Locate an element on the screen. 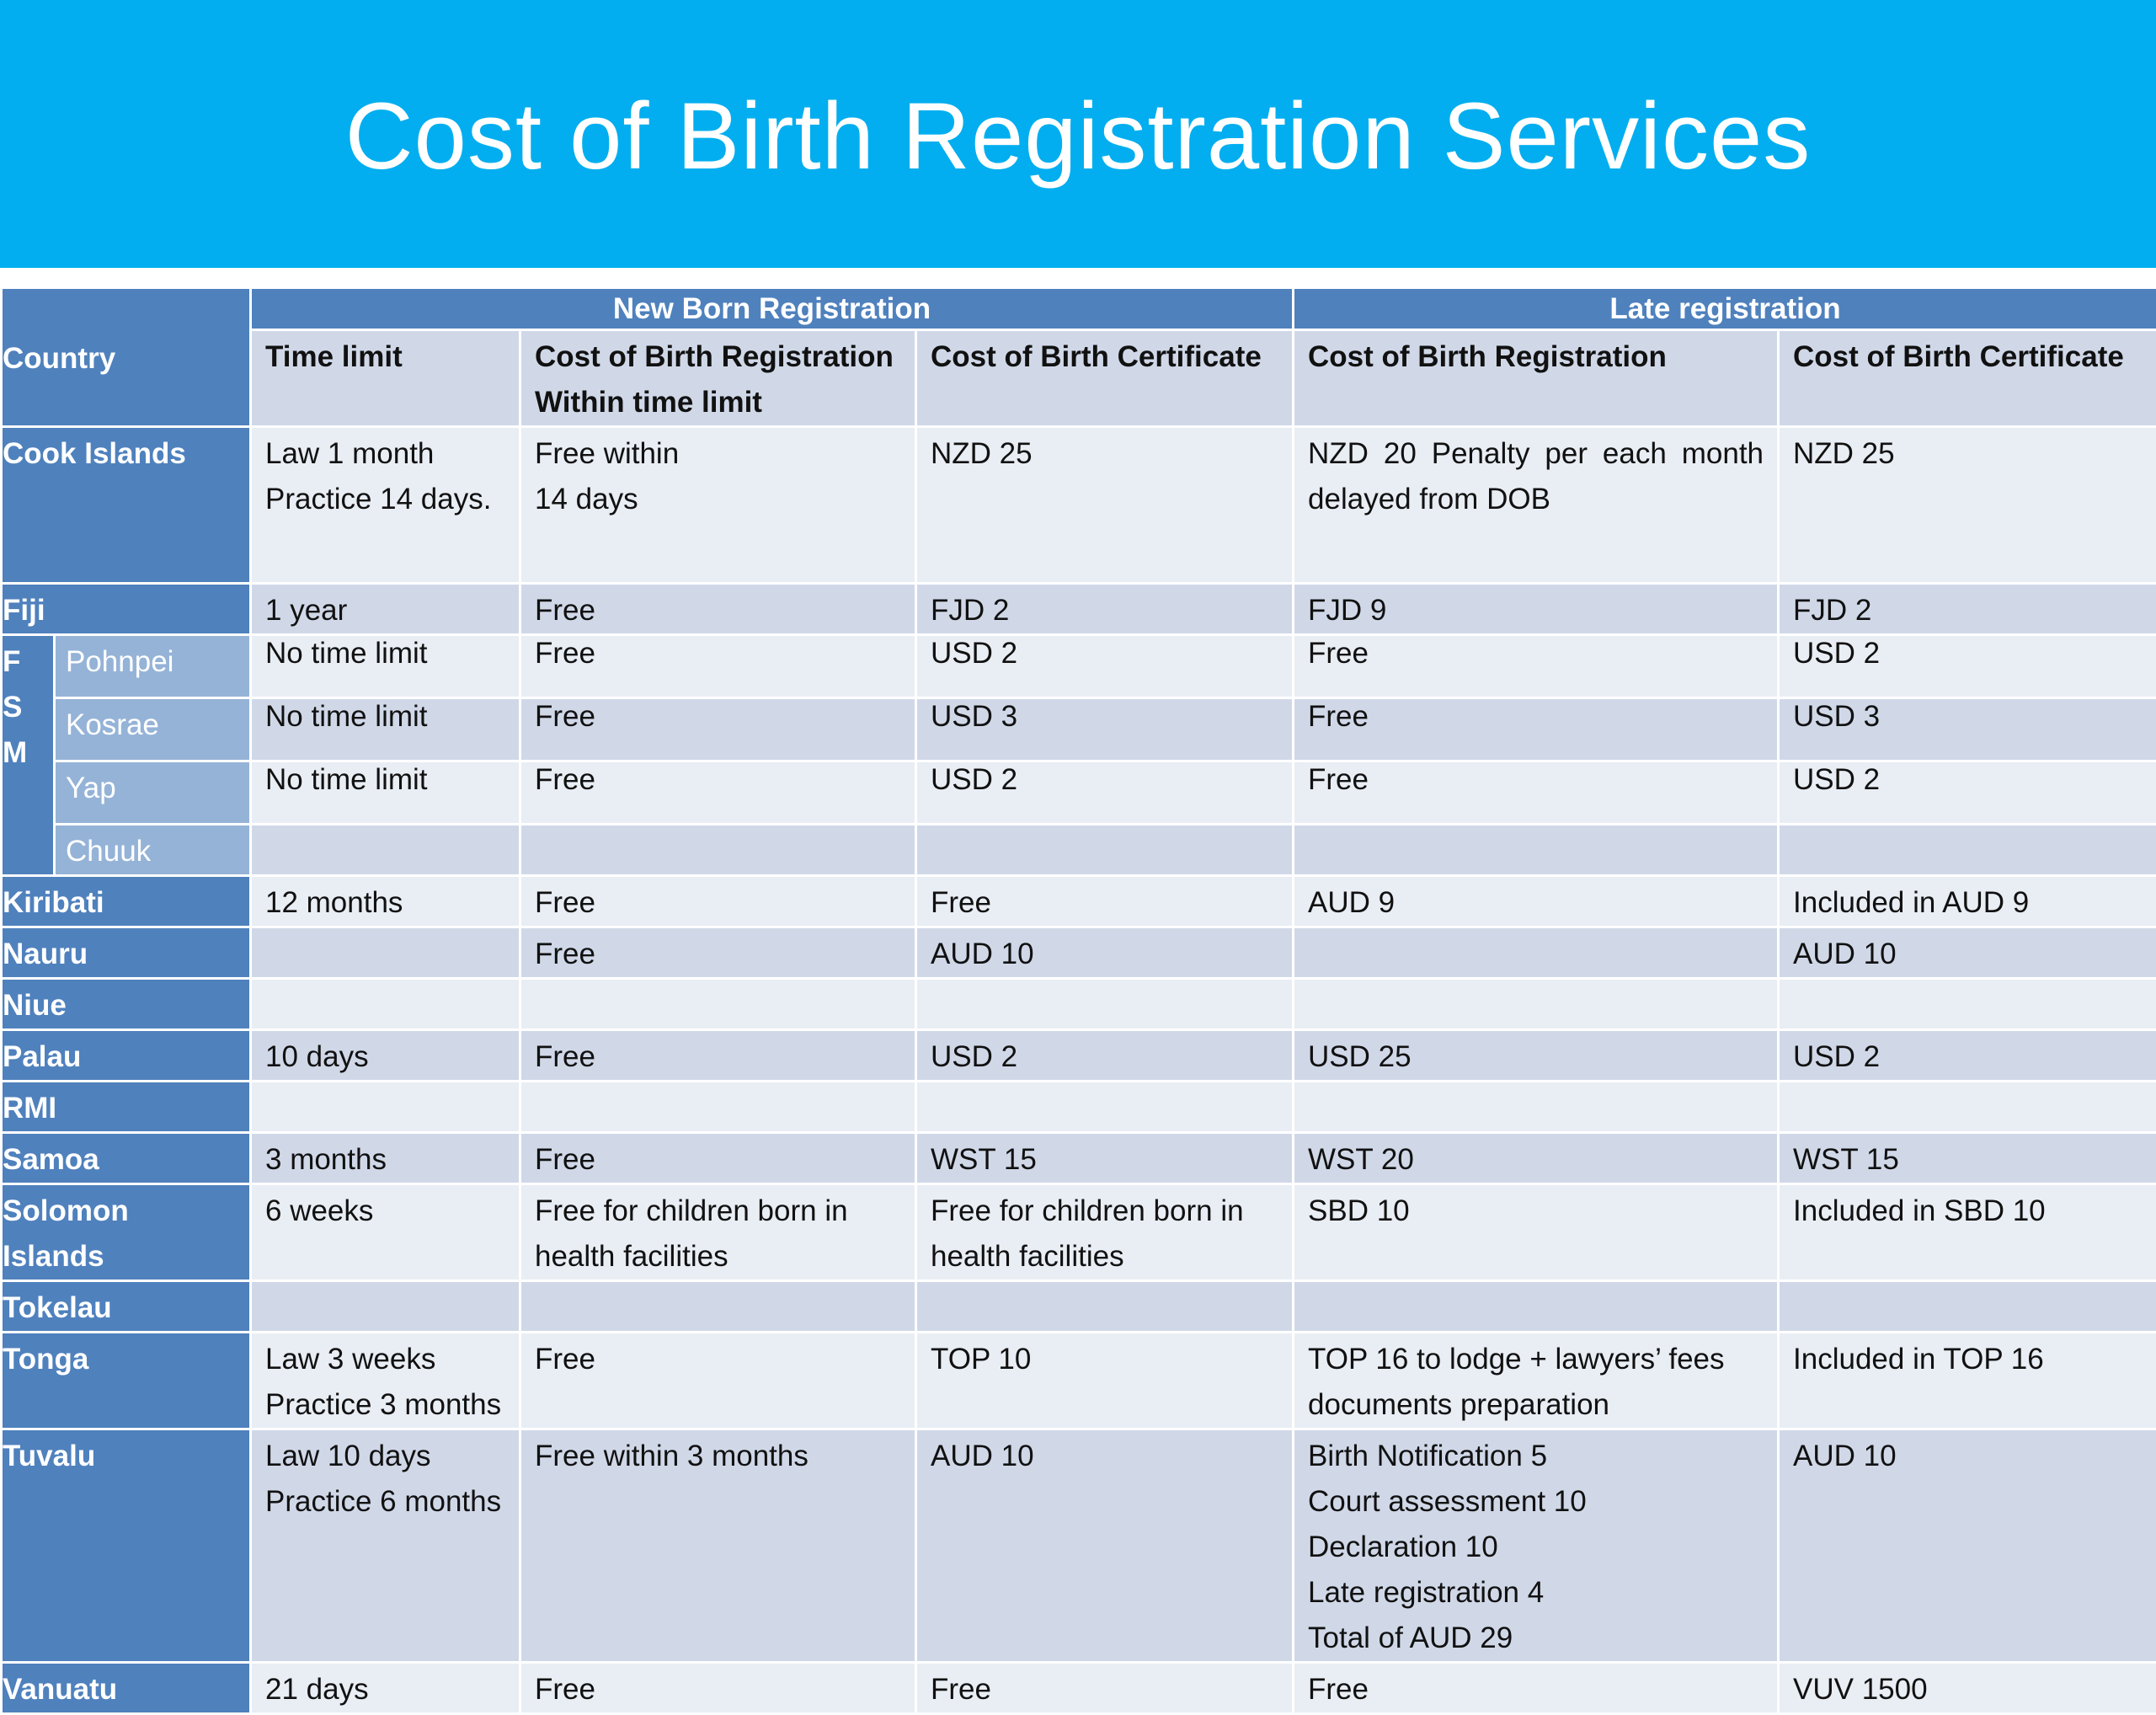  newborn-certificate-cost-cell: TOP 10 is located at coordinates (1105, 1381).